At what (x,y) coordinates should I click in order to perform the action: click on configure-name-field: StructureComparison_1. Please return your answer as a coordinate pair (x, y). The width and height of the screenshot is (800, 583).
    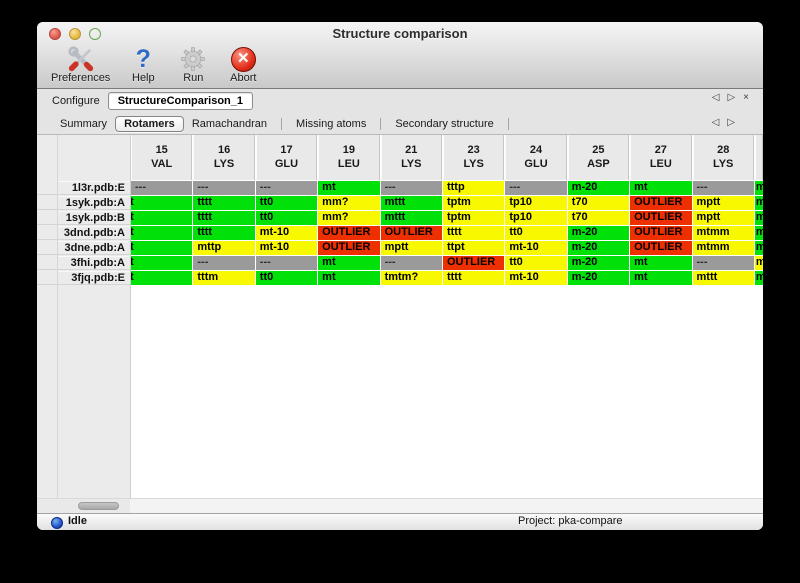
    Looking at the image, I should click on (180, 101).